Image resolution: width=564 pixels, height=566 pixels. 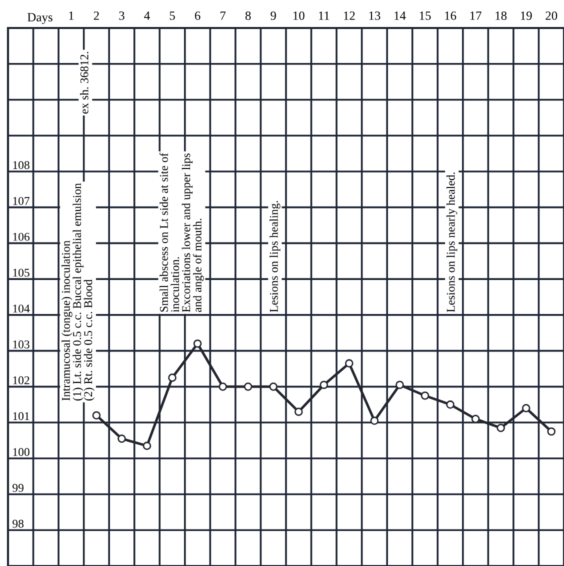 What do you see at coordinates (425, 16) in the screenshot?
I see `x-tick-label: 15` at bounding box center [425, 16].